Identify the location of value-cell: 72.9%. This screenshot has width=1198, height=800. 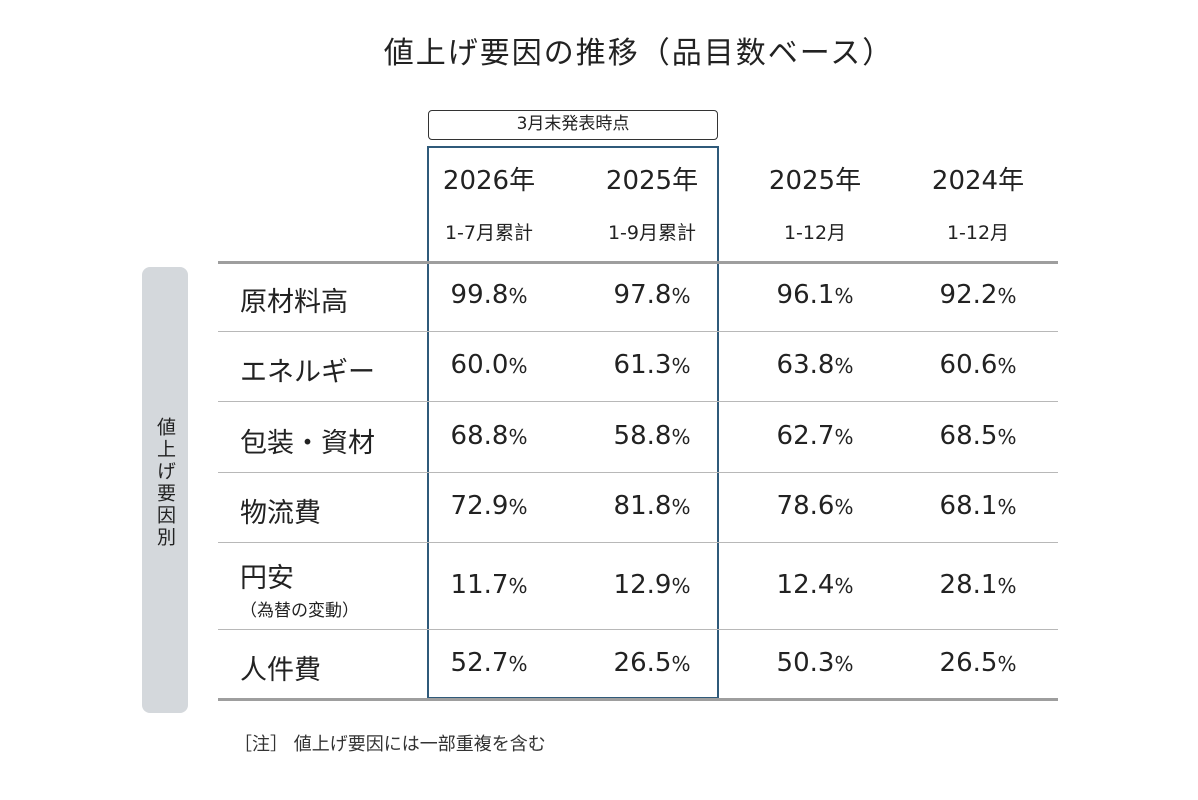
(489, 506).